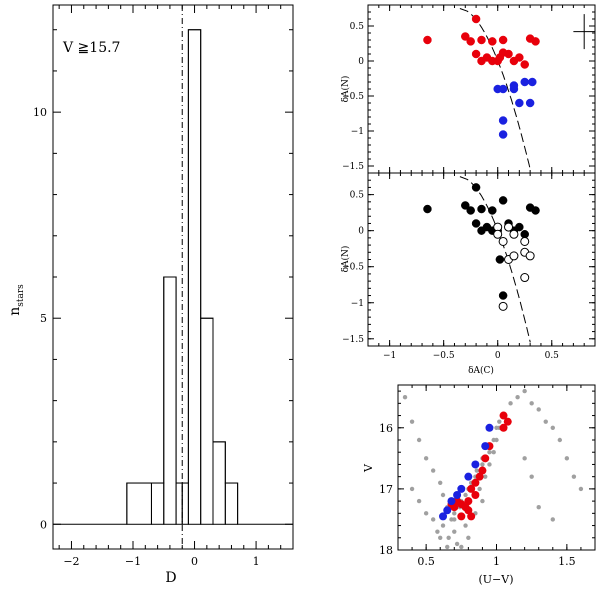 Image resolution: width=600 pixels, height=593 pixels. Describe the element at coordinates (386, 489) in the screenshot. I see `cmd-y-tick-label: 17` at that location.